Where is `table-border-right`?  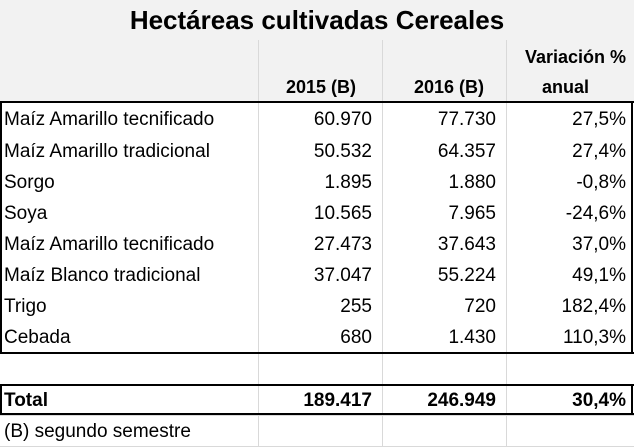 table-border-right is located at coordinates (632, 227).